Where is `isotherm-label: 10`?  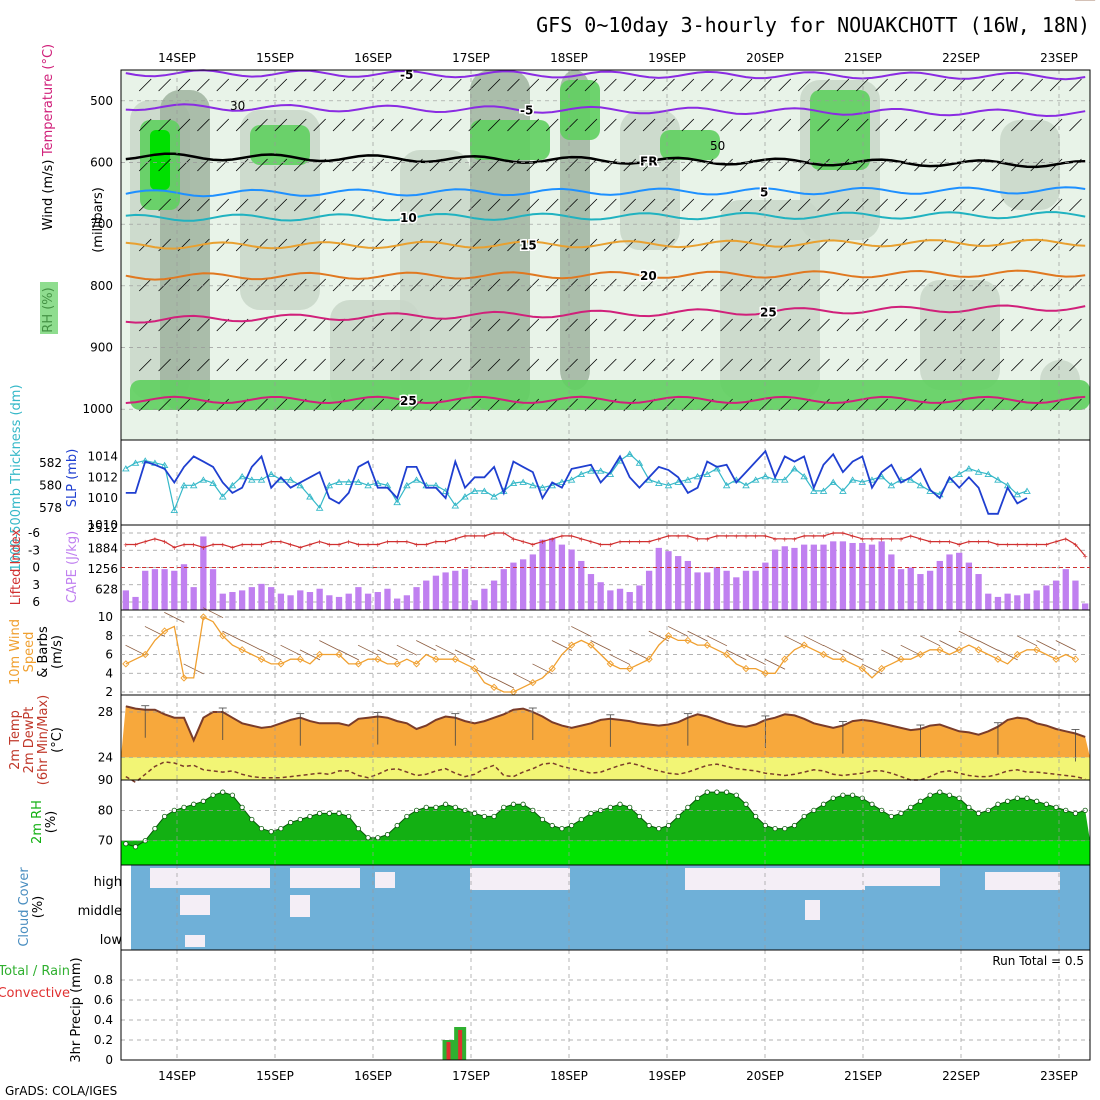
isotherm-label: 10 is located at coordinates (408, 218).